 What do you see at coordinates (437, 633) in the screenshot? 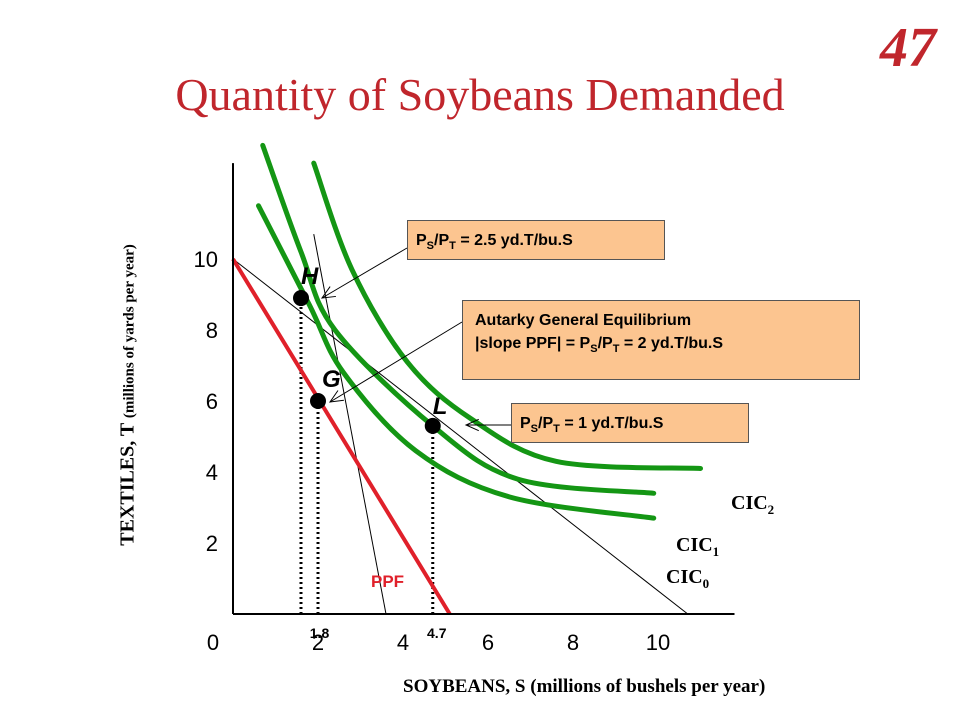
I see `x-tick-label-extra: 4.7` at bounding box center [437, 633].